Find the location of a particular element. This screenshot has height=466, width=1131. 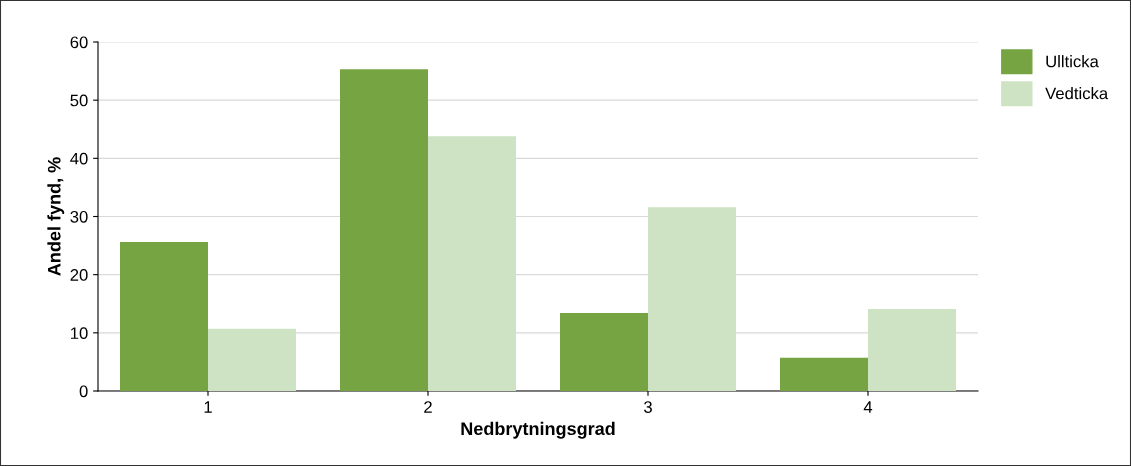

y-tick-label: 60 is located at coordinates (79, 42).